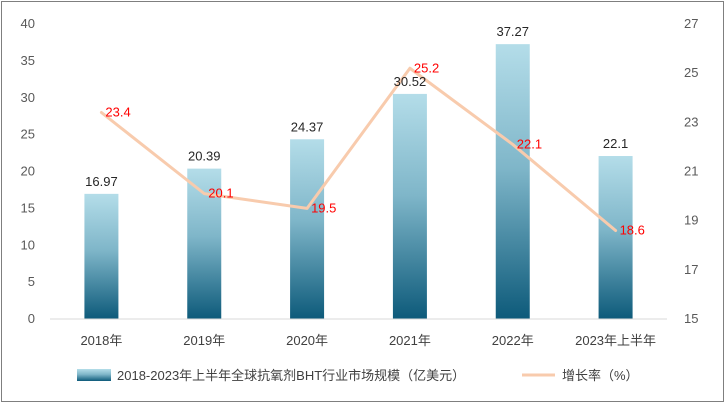 This screenshot has width=727, height=406. I want to click on bar-value-label: 24.37, so click(307, 126).